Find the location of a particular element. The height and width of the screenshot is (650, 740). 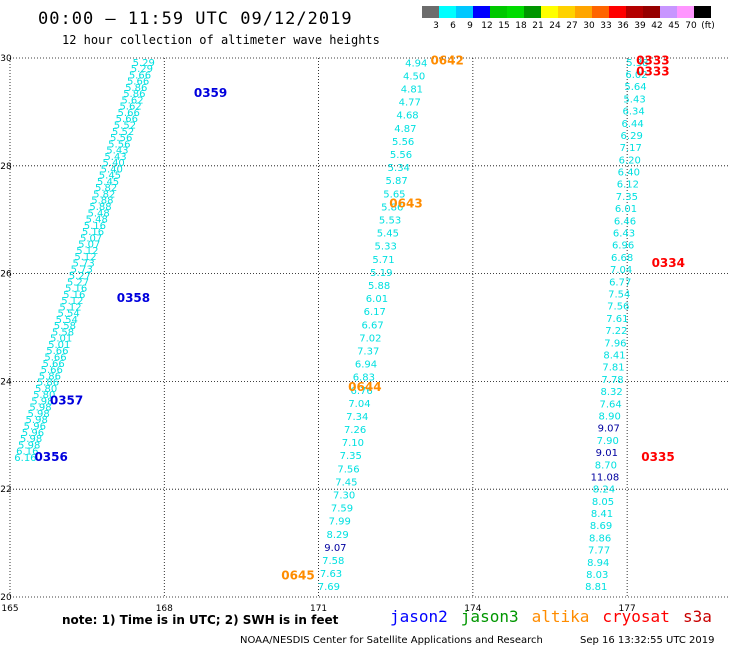

wave-height-label: 6.96 is located at coordinates (623, 246).